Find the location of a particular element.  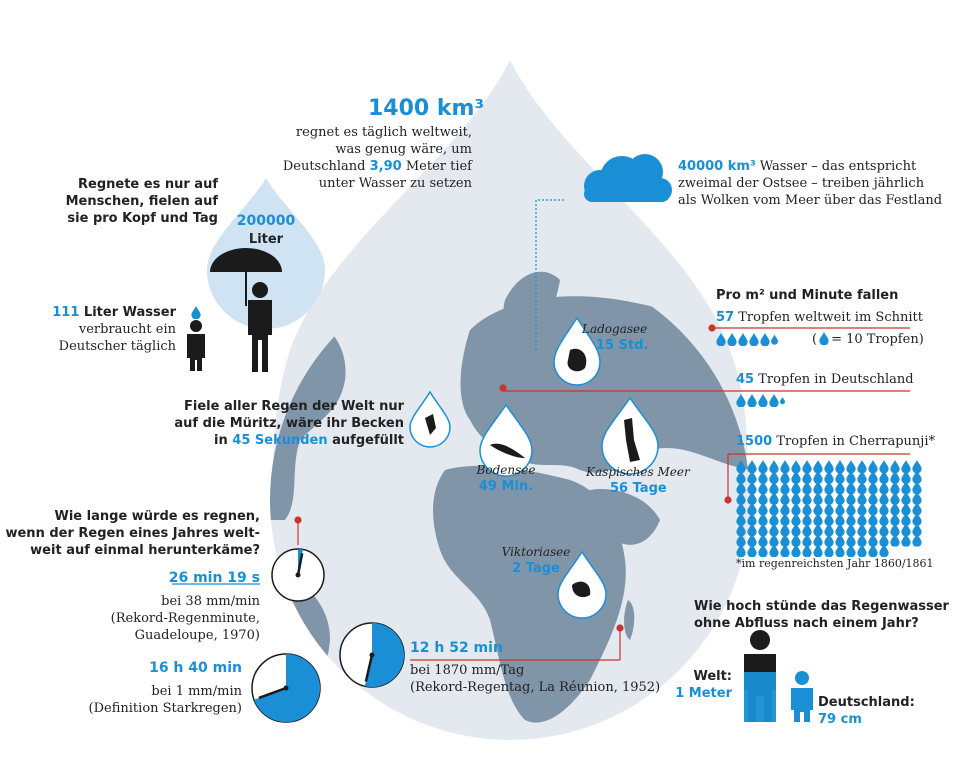

person-icon is located at coordinates (196, 345).